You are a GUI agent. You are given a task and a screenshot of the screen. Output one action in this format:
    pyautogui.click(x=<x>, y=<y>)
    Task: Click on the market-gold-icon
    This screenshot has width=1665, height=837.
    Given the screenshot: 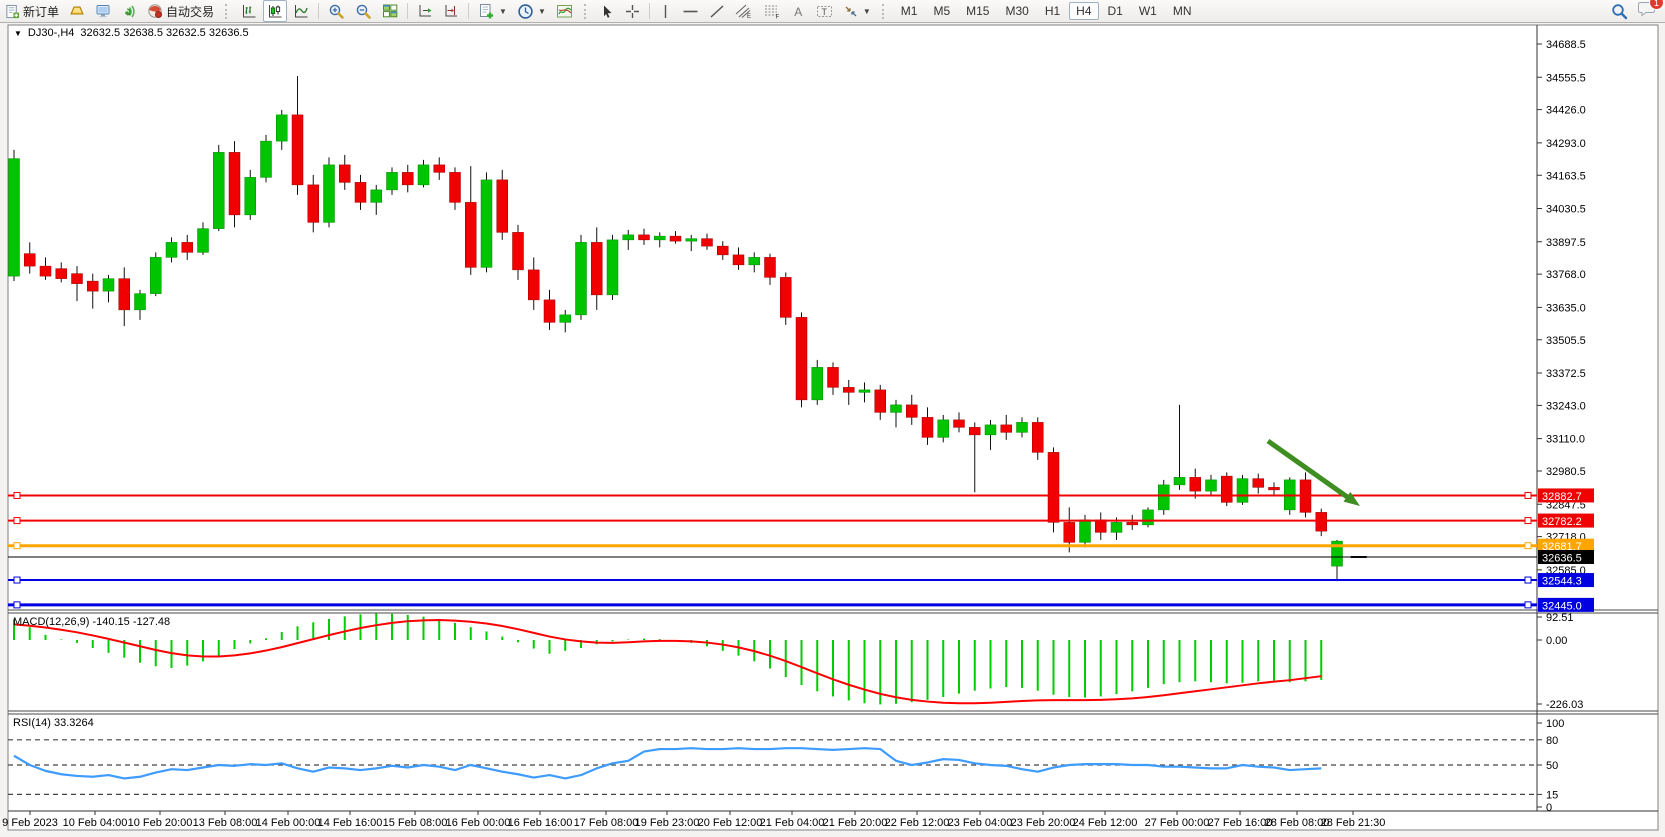 What is the action you would take?
    pyautogui.click(x=77, y=10)
    